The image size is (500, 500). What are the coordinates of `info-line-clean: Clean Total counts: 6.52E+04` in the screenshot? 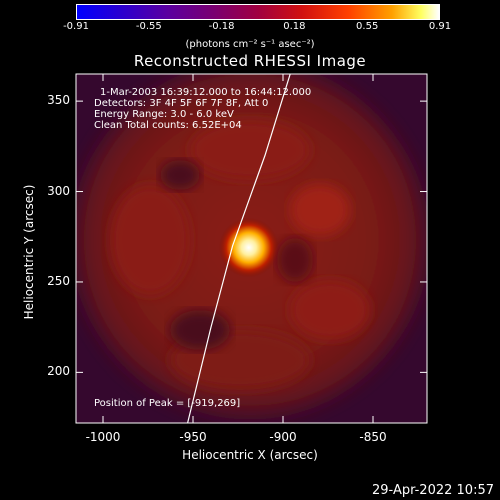 It's located at (168, 125).